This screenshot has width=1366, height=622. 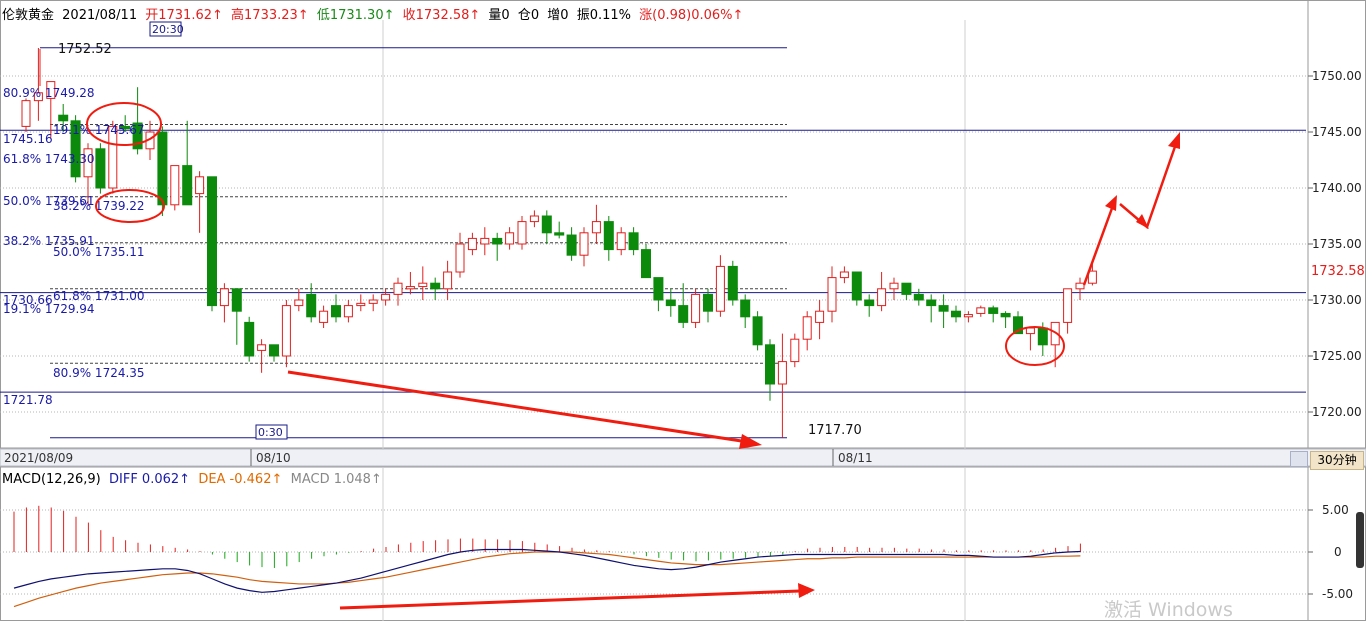 I want to click on price-tick-label: 1725.00, so click(x=1337, y=356).